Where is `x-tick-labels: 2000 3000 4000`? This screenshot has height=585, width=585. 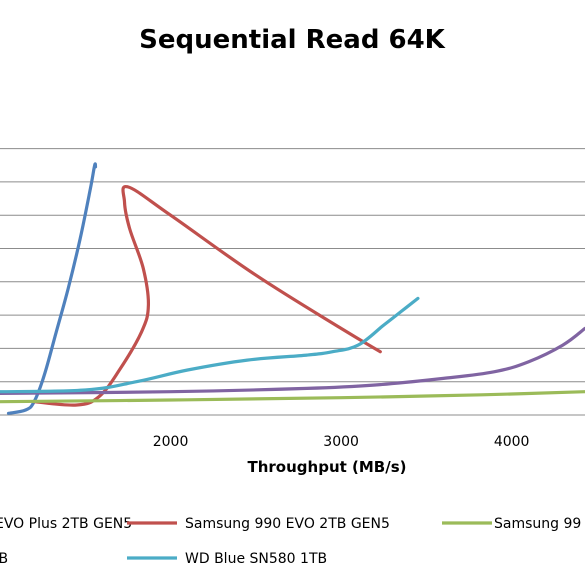
x-tick-labels: 2000 3000 4000 is located at coordinates (341, 442).